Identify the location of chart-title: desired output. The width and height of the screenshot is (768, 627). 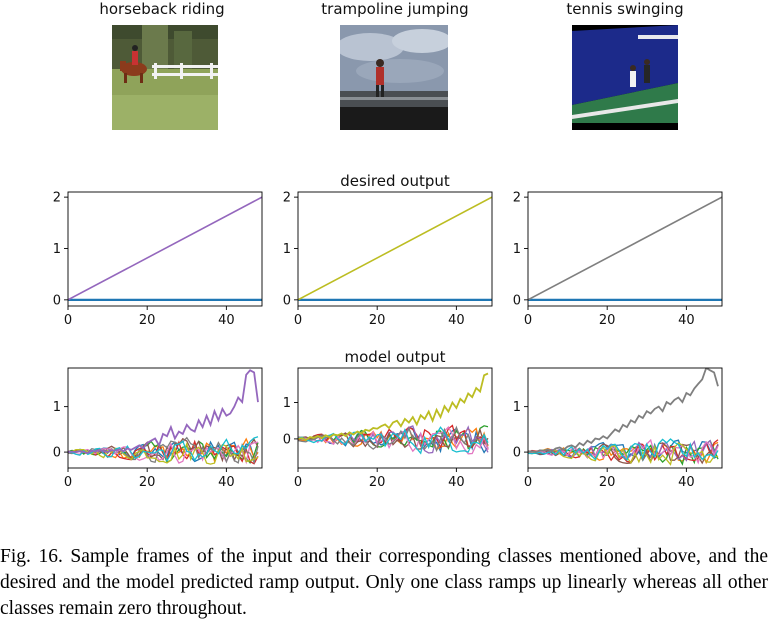
(395, 181).